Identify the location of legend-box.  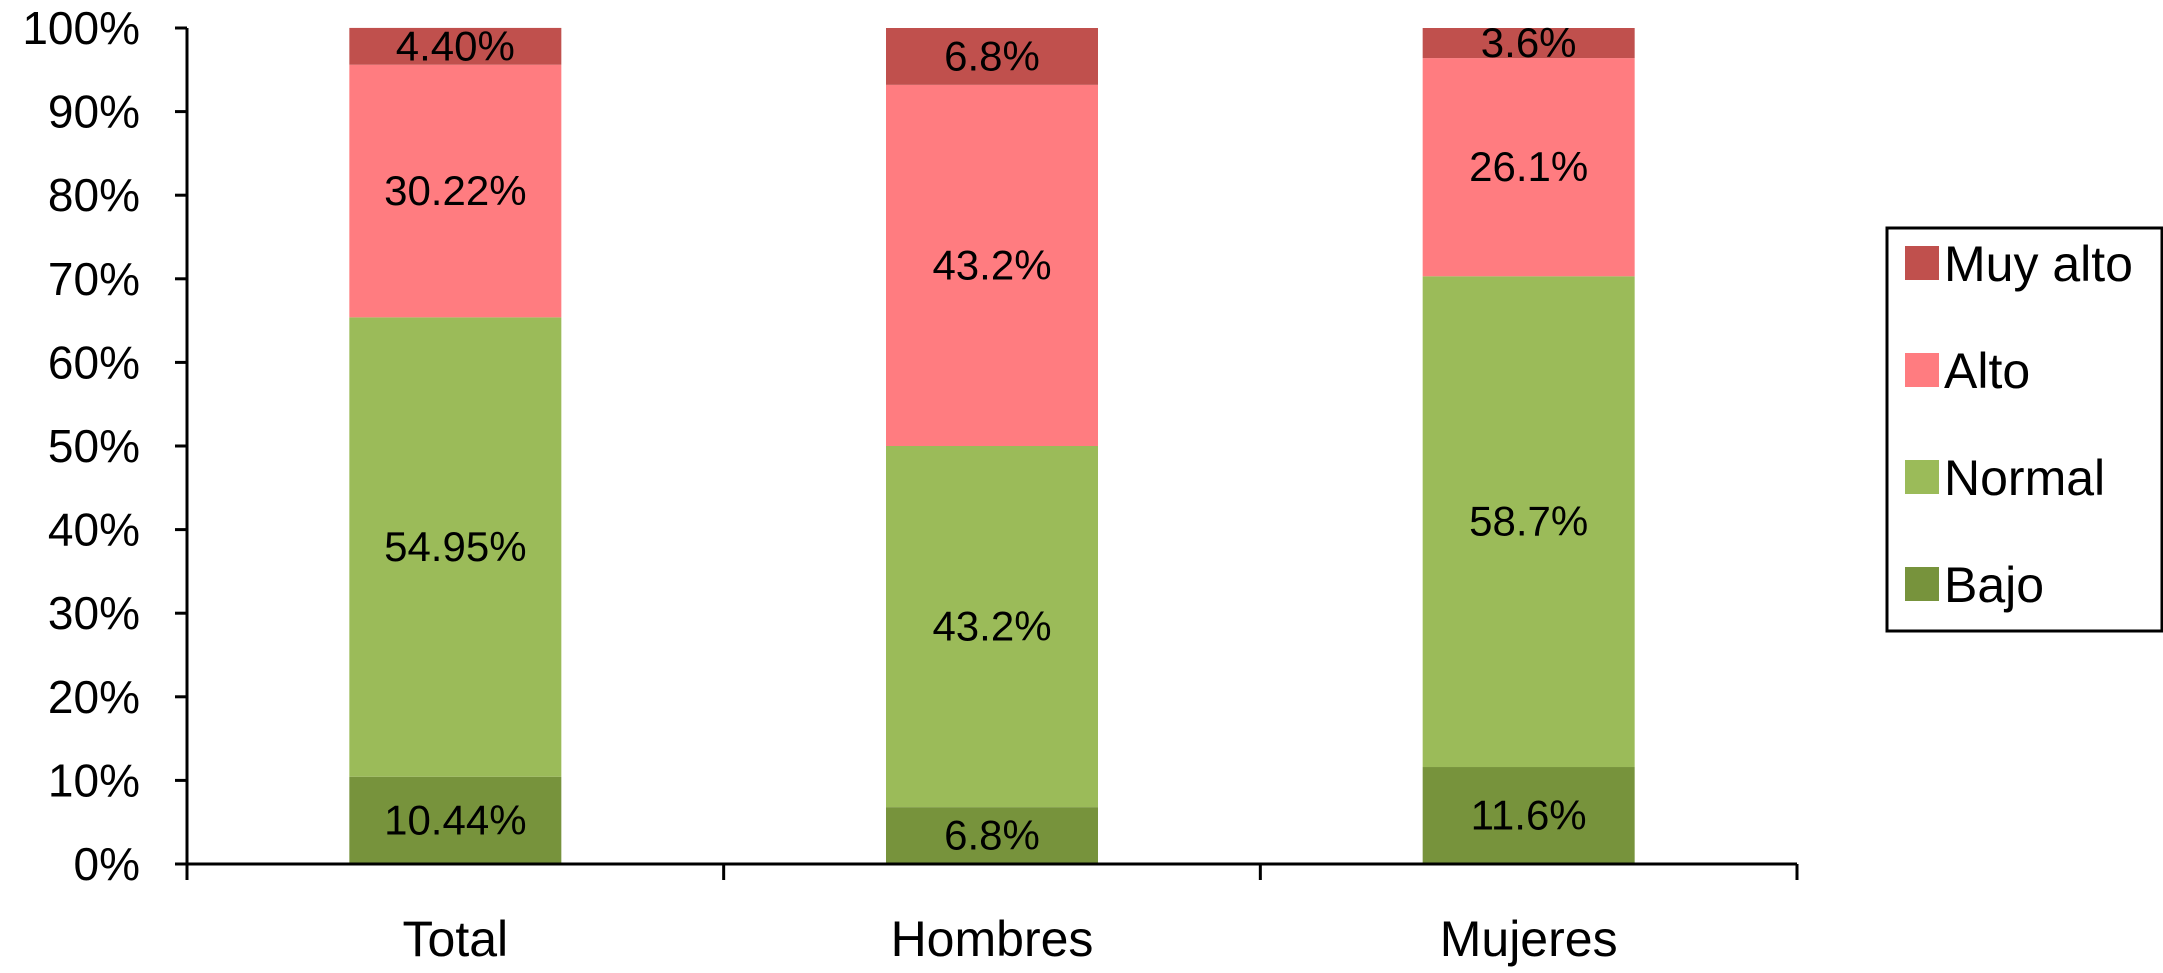
(2024, 429).